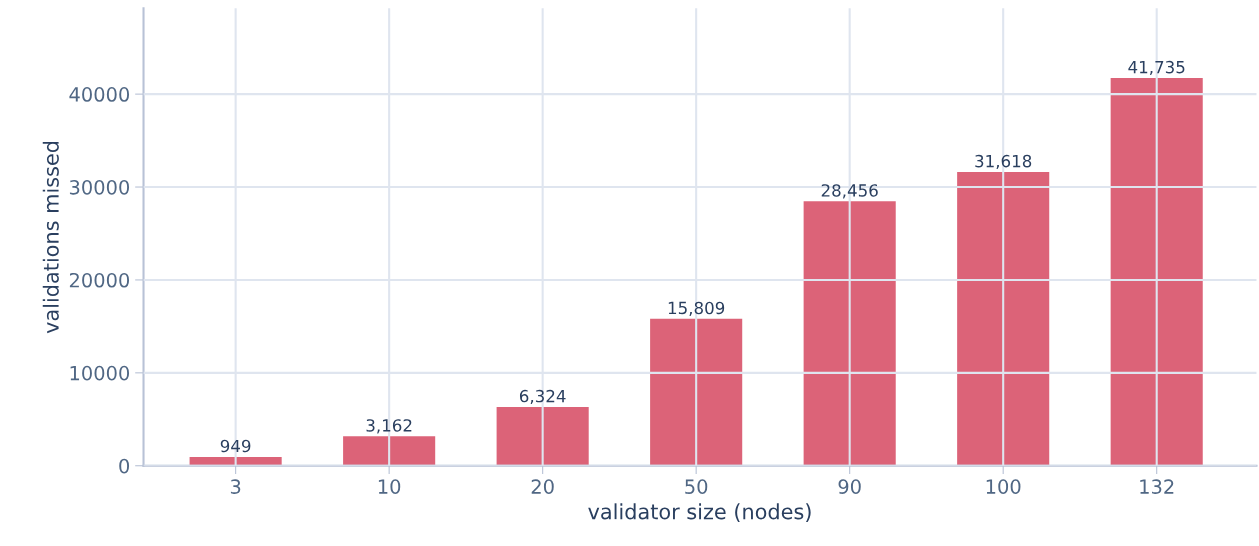  Describe the element at coordinates (849, 486) in the screenshot. I see `x-tick-label: 90` at that location.